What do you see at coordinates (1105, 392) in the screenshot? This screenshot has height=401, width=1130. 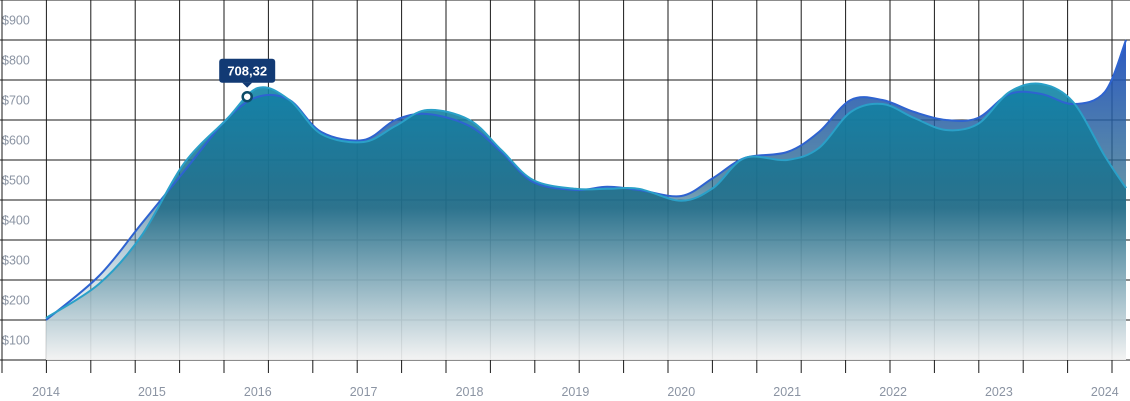 I see `x-tick-label: 2024` at bounding box center [1105, 392].